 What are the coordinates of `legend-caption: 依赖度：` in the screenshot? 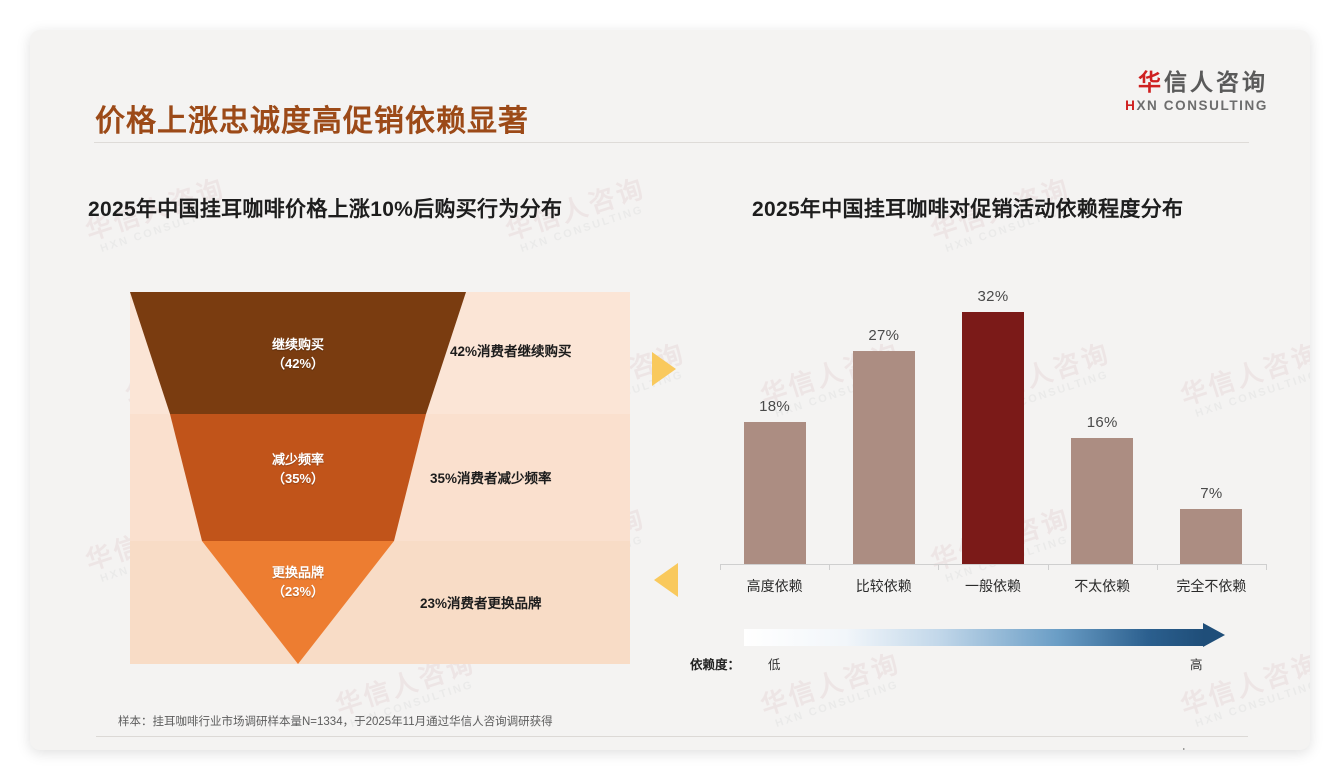 It's located at (715, 665).